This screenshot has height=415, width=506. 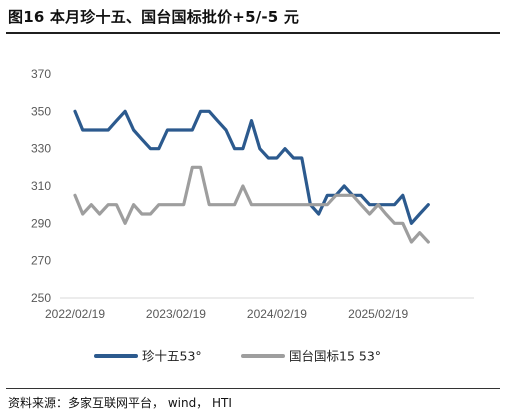 I want to click on legend: 珍十五53° 国台国标15 53°, so click(x=237, y=356).